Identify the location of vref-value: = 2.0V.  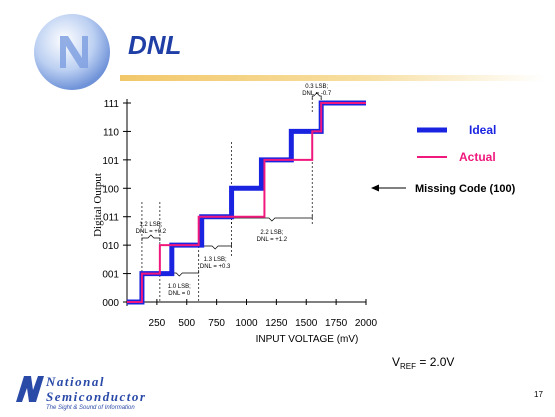
(435, 362).